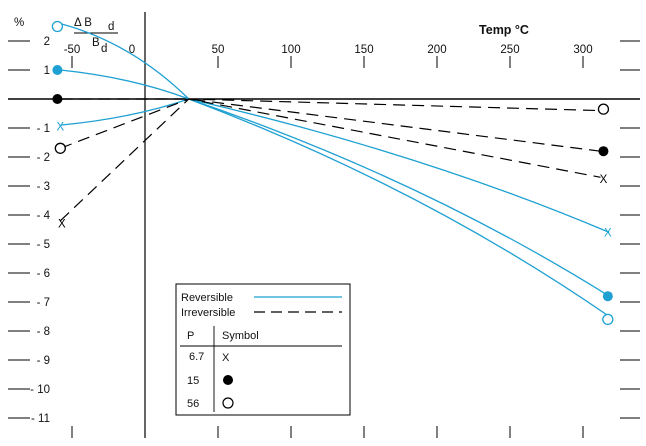  Describe the element at coordinates (228, 403) in the screenshot. I see `legend-open-circle-symbol` at that location.